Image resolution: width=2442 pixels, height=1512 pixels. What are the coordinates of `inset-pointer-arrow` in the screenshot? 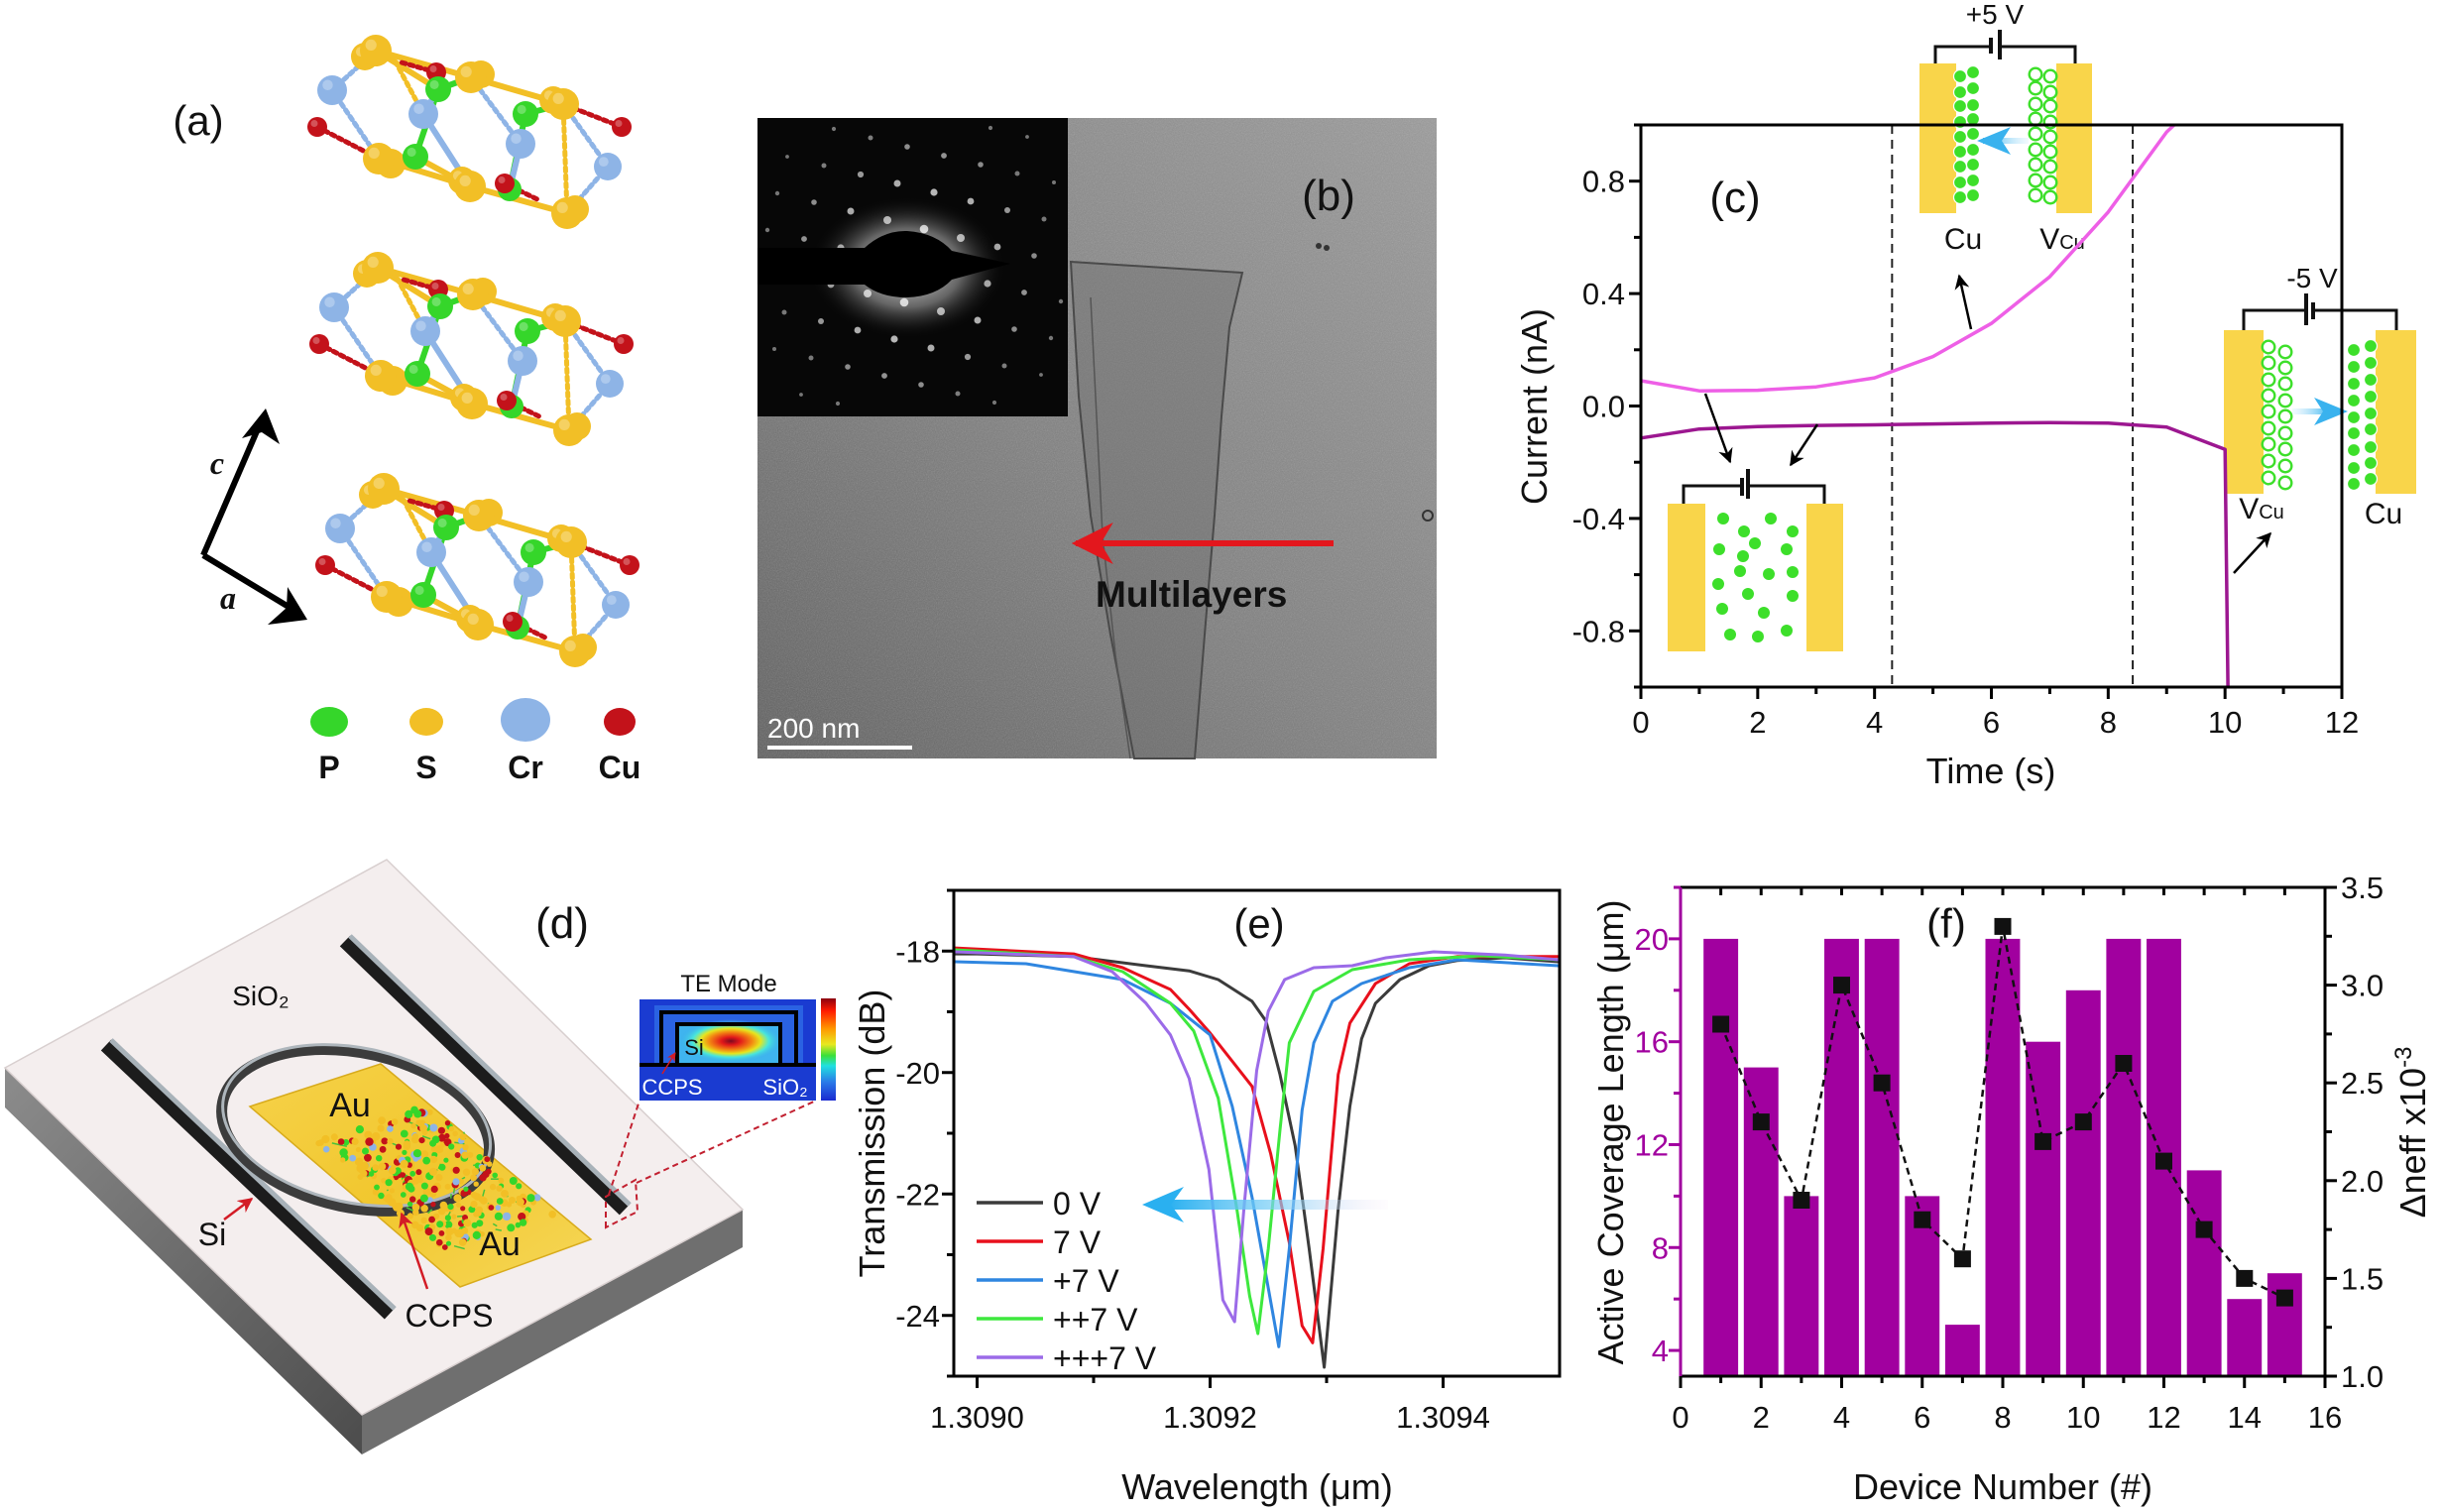 It's located at (668, 1063).